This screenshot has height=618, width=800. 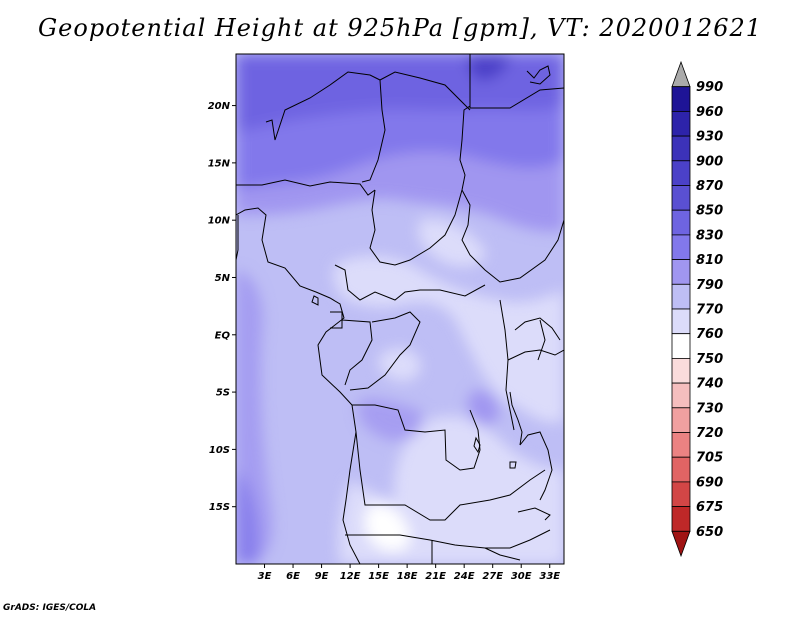 What do you see at coordinates (709, 408) in the screenshot?
I see `colorbar-label: 730` at bounding box center [709, 408].